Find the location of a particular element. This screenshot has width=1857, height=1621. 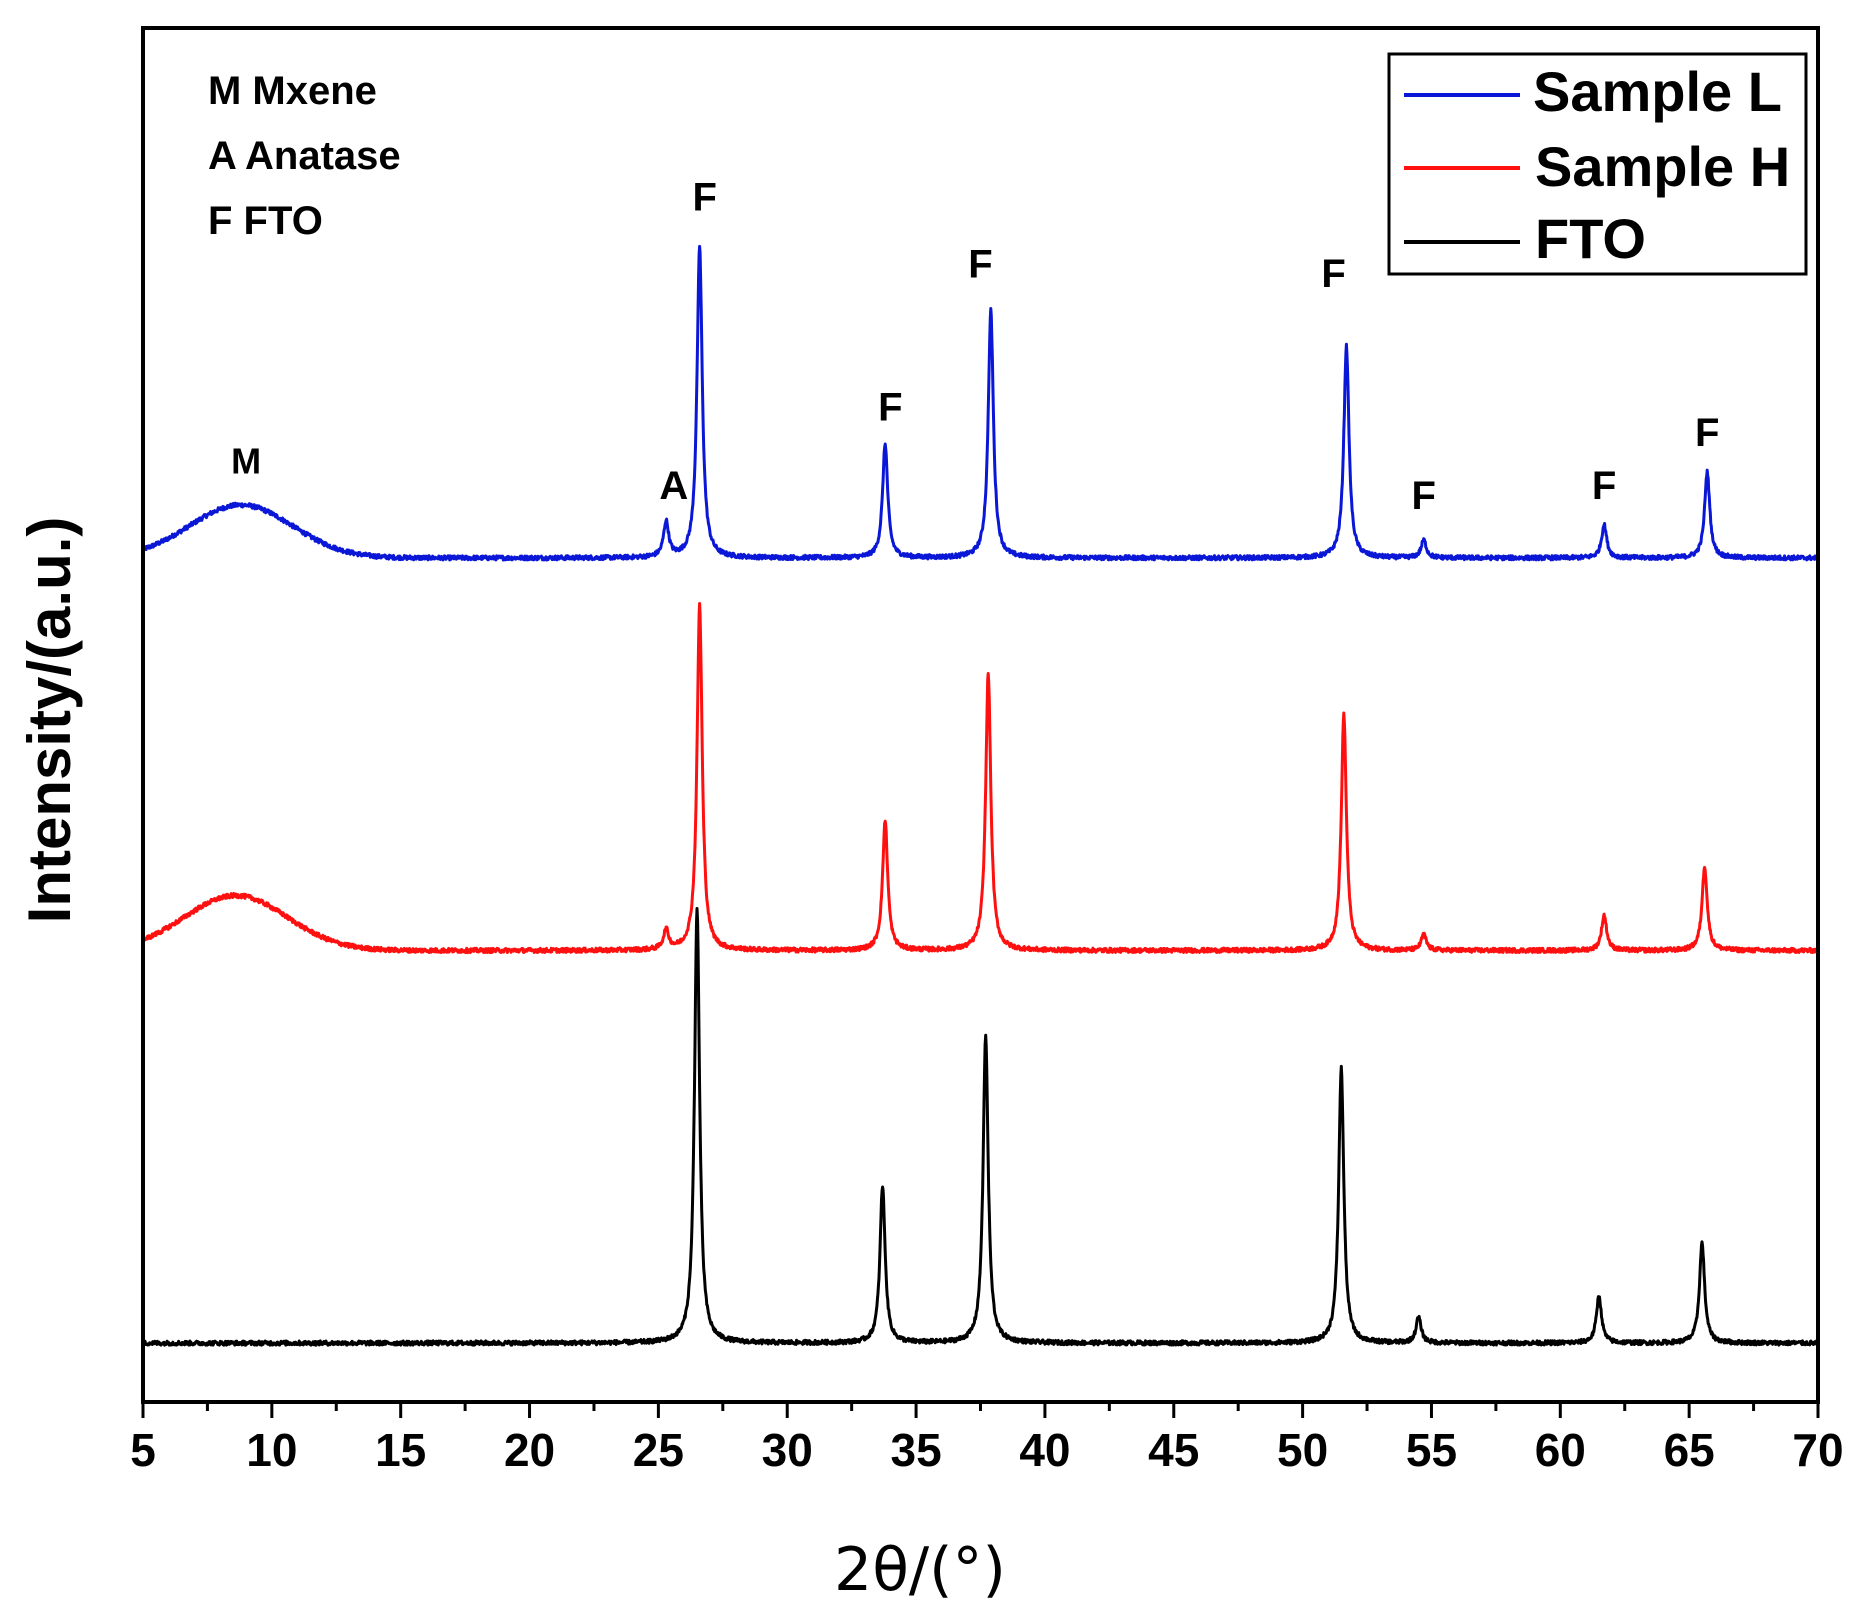

x-tick-label: 70 is located at coordinates (1817, 1450).